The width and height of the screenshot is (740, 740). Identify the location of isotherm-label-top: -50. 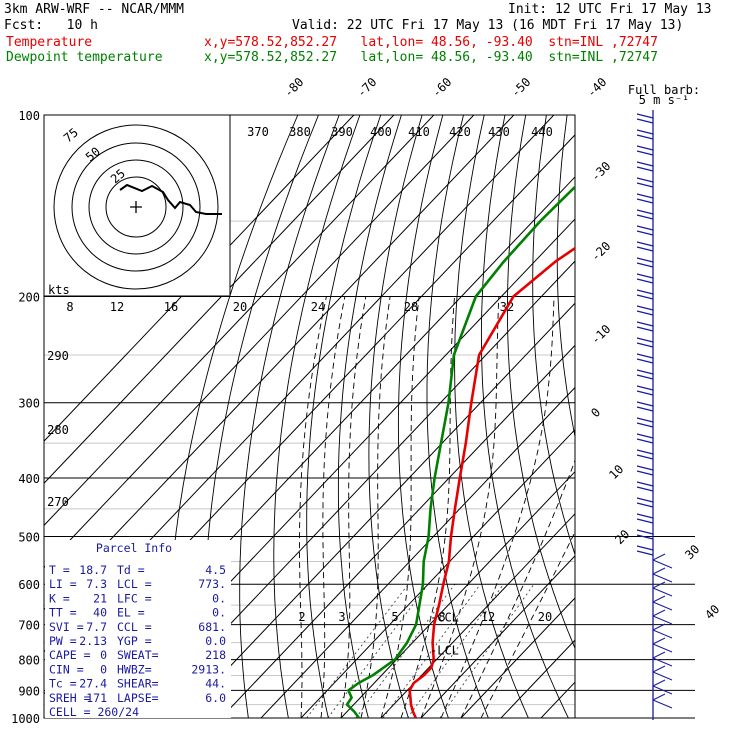
(520, 87).